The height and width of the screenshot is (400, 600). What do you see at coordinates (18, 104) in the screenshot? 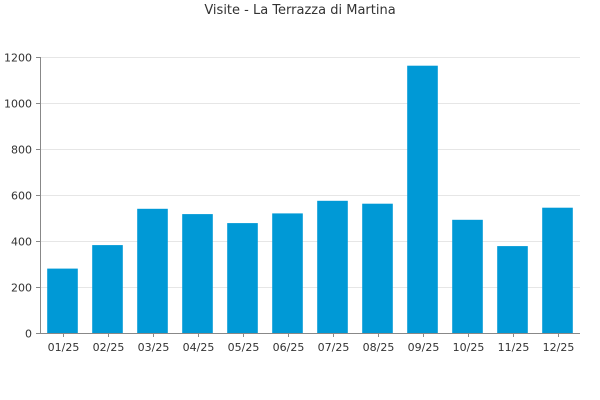
I see `y-tick-label: 1000` at bounding box center [18, 104].